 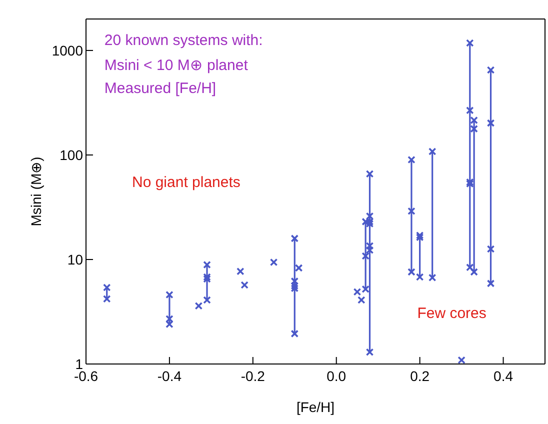 What do you see at coordinates (72, 154) in the screenshot?
I see `y-tick-label: 100` at bounding box center [72, 154].